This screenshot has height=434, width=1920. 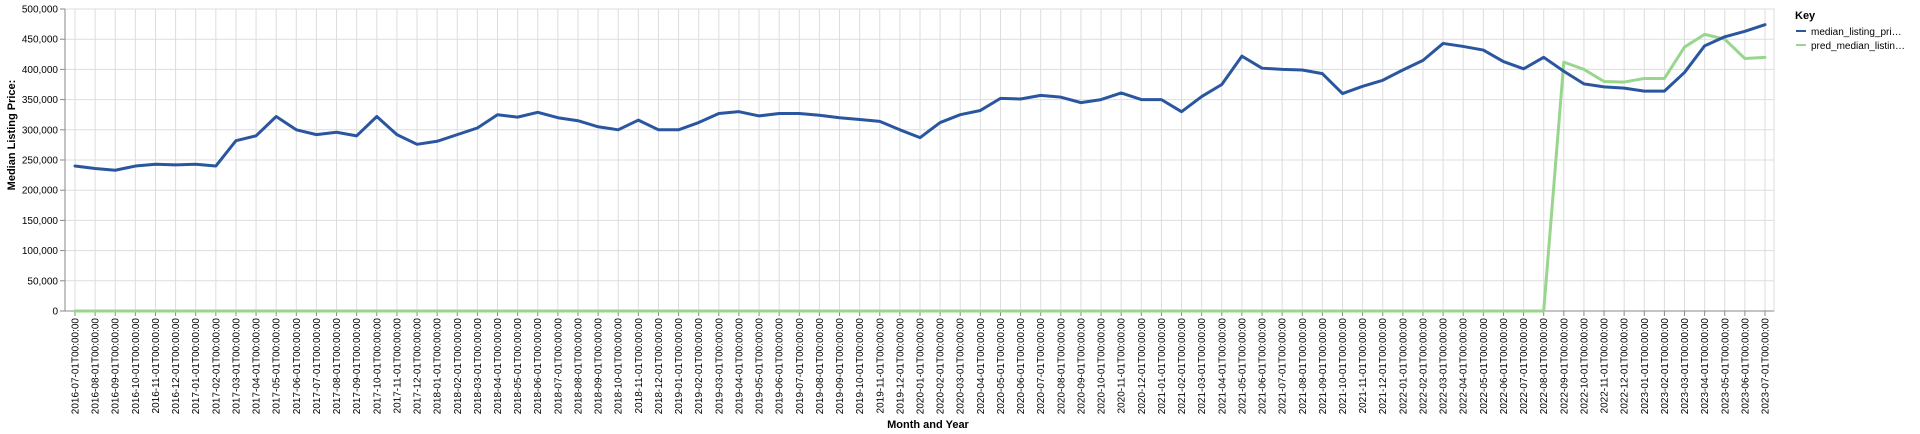 I want to click on x-tick-label: 2020-02-01T00:00:00, so click(x=941, y=366).